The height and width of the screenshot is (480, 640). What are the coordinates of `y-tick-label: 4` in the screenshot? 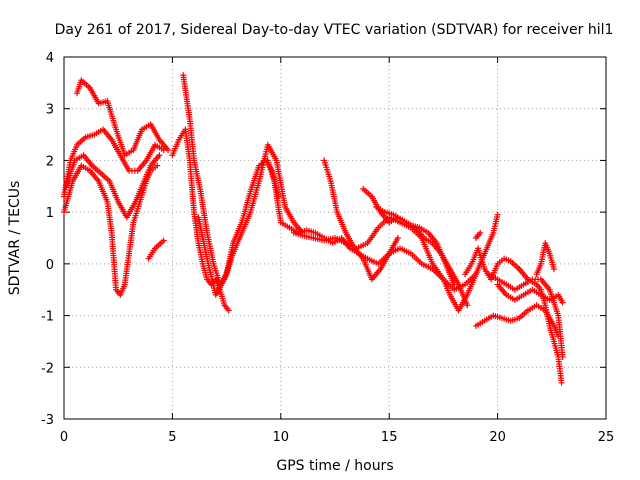 It's located at (50, 58).